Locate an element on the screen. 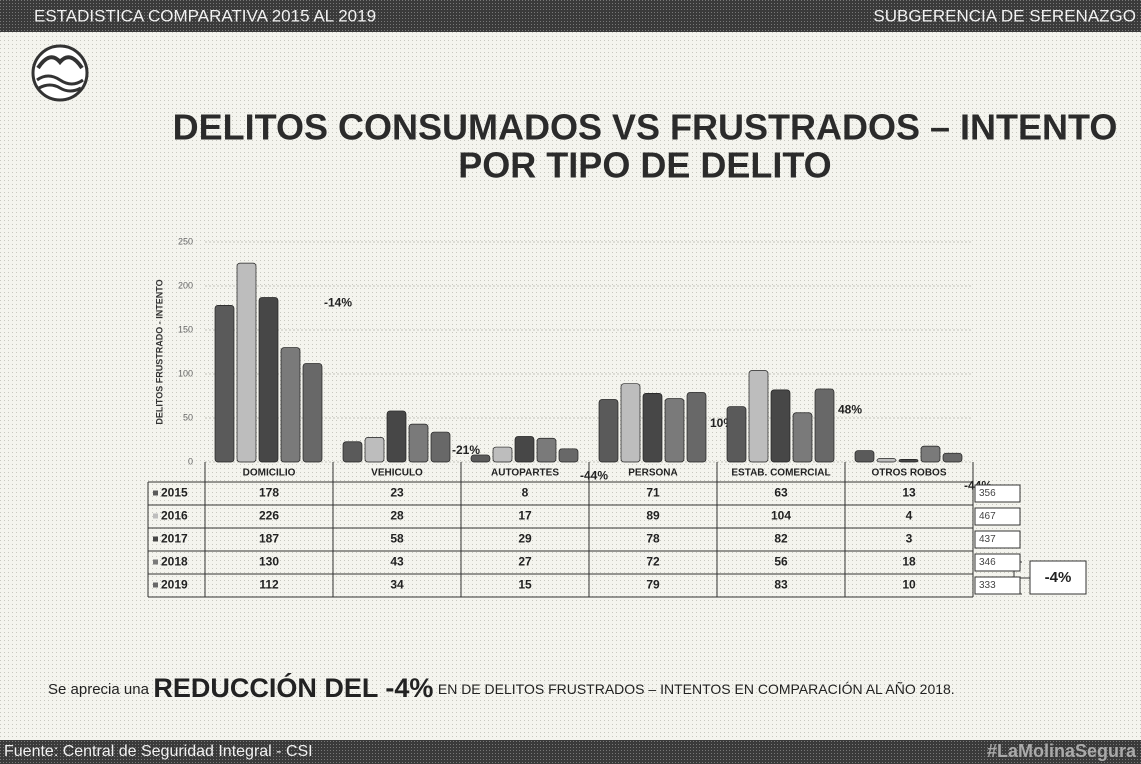  table-cell: 4 is located at coordinates (909, 516).